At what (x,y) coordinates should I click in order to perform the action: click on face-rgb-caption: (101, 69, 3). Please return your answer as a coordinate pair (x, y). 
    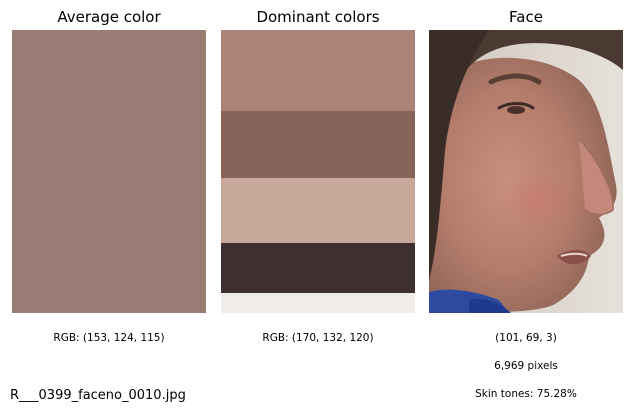
    Looking at the image, I should click on (526, 338).